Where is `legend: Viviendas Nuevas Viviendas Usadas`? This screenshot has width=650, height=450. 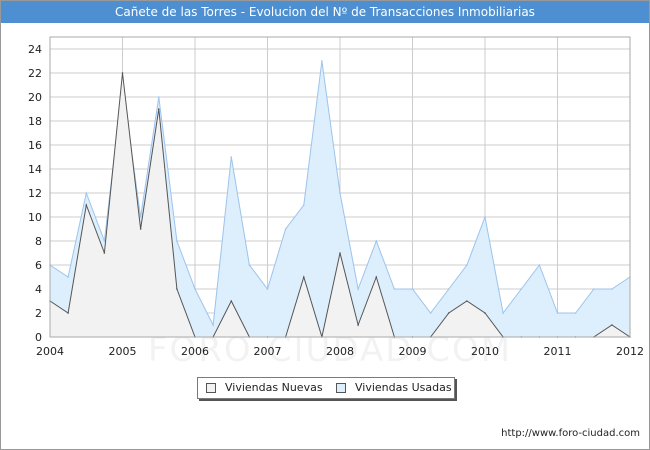 legend: Viviendas Nuevas Viviendas Usadas is located at coordinates (326, 388).